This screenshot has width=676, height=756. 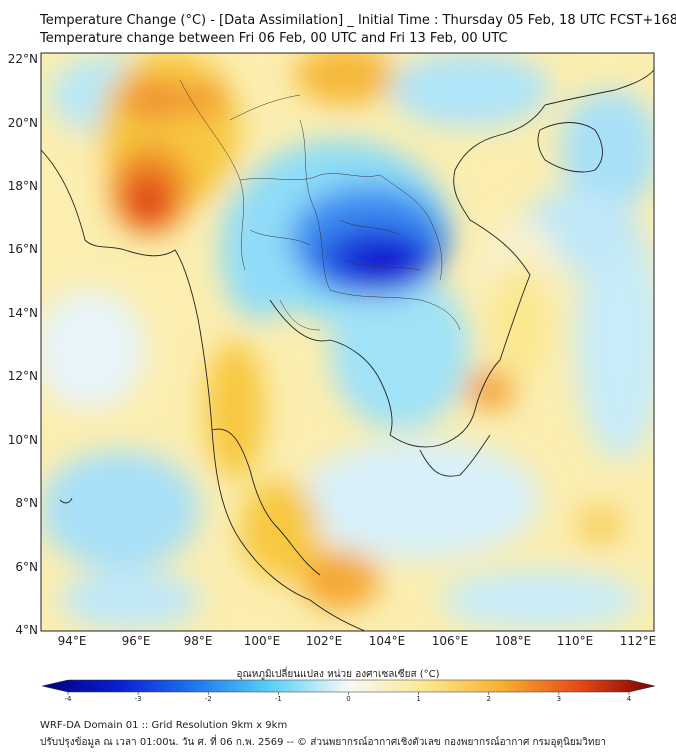 What do you see at coordinates (348, 699) in the screenshot?
I see `colorbar-tick-label: 0` at bounding box center [348, 699].